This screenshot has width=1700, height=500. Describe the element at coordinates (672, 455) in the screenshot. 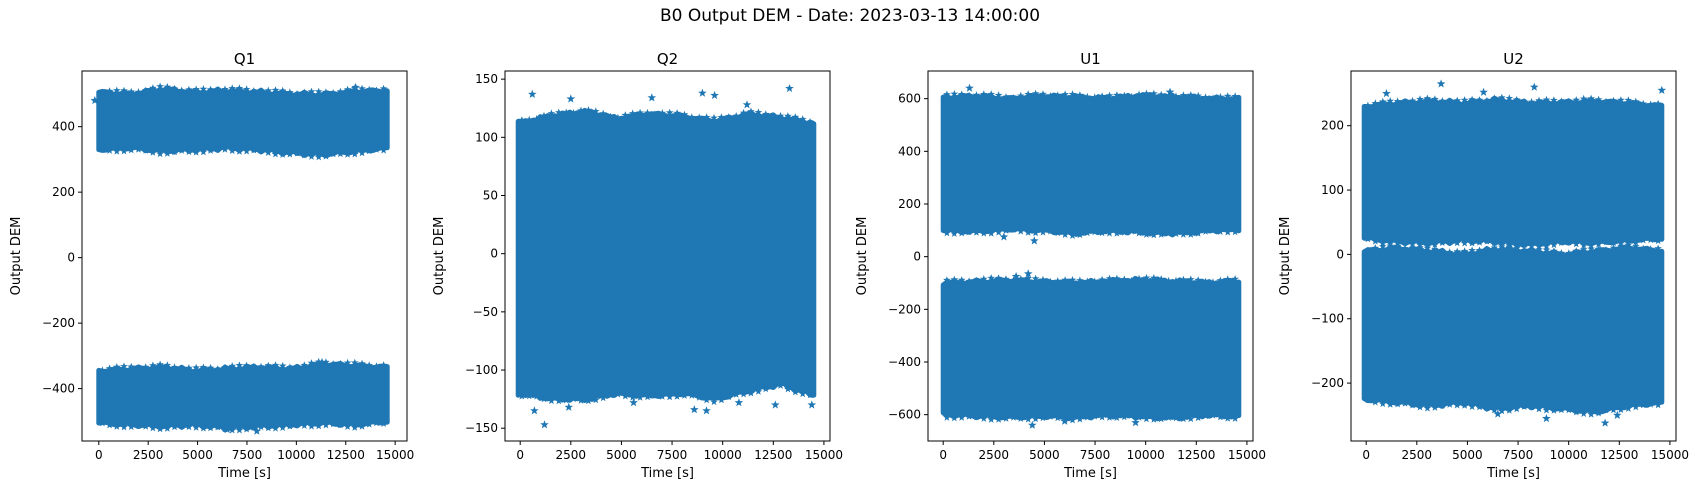

I see `x-tick-label: 7500` at that location.